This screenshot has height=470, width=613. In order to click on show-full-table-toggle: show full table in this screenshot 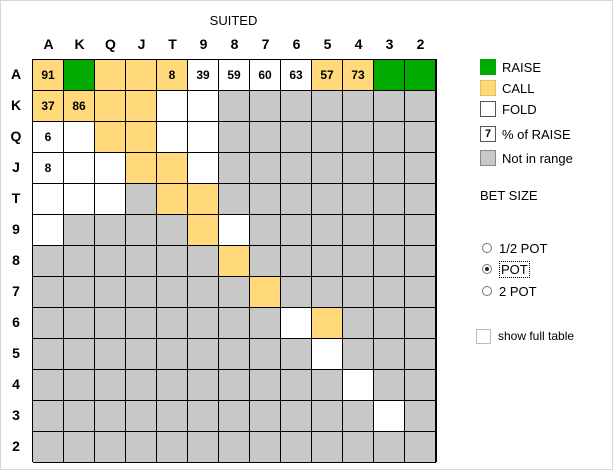, I will do `click(525, 336)`.